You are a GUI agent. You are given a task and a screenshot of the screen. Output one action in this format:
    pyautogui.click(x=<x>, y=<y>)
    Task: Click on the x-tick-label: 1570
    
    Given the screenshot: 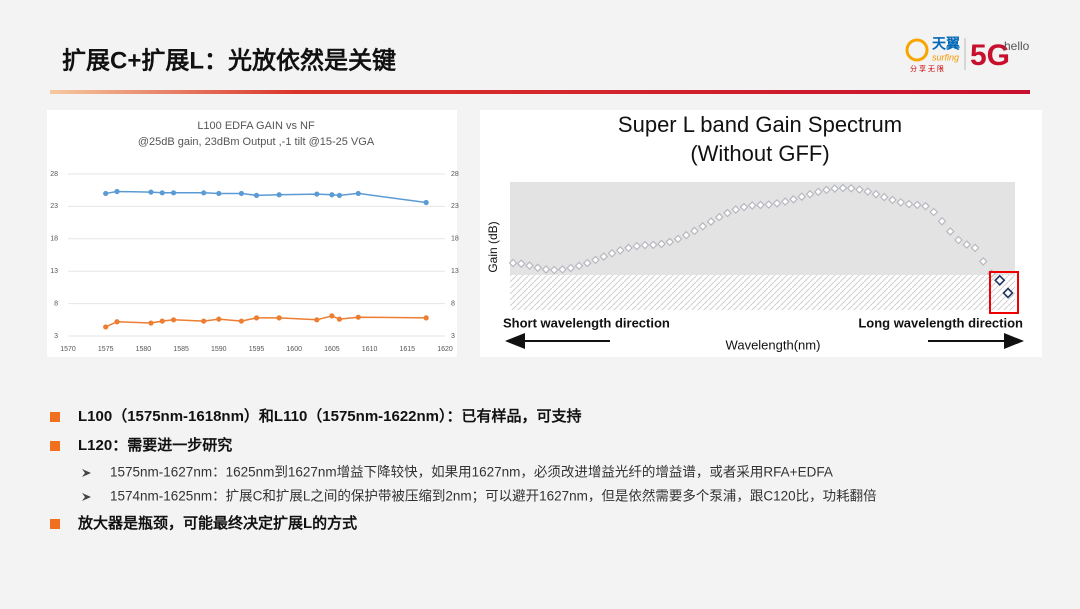 What is the action you would take?
    pyautogui.click(x=68, y=349)
    